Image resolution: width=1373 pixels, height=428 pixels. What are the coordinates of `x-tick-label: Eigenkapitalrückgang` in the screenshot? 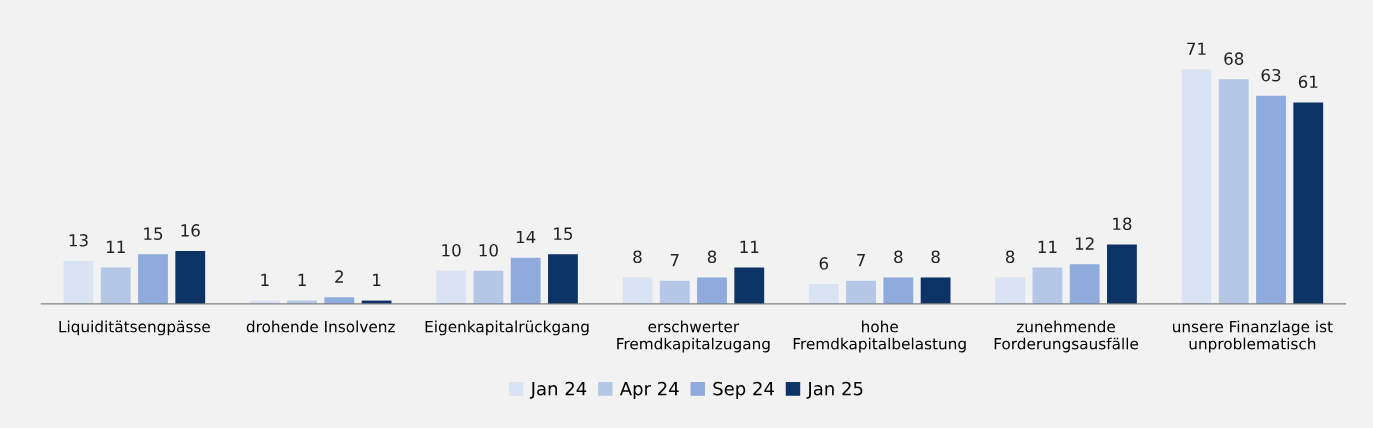 It's located at (507, 328).